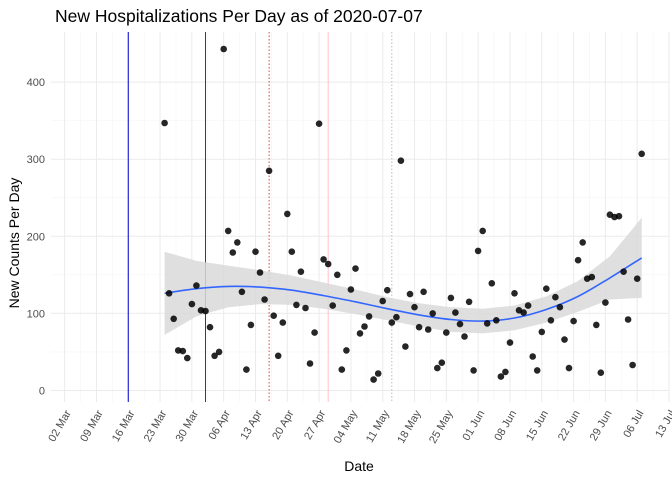  What do you see at coordinates (14, 243) in the screenshot?
I see `y-axis-title: New Counts Per Day` at bounding box center [14, 243].